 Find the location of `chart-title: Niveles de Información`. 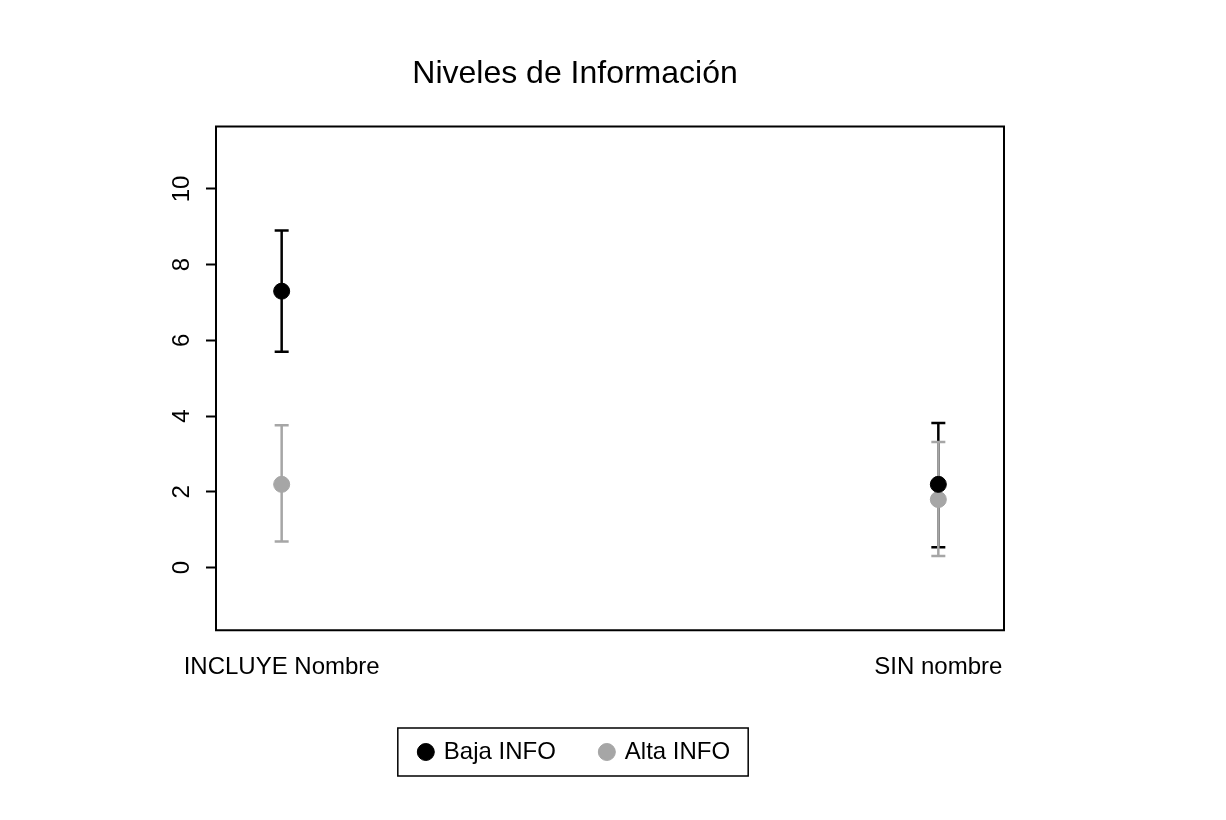

chart-title: Niveles de Información is located at coordinates (575, 72).